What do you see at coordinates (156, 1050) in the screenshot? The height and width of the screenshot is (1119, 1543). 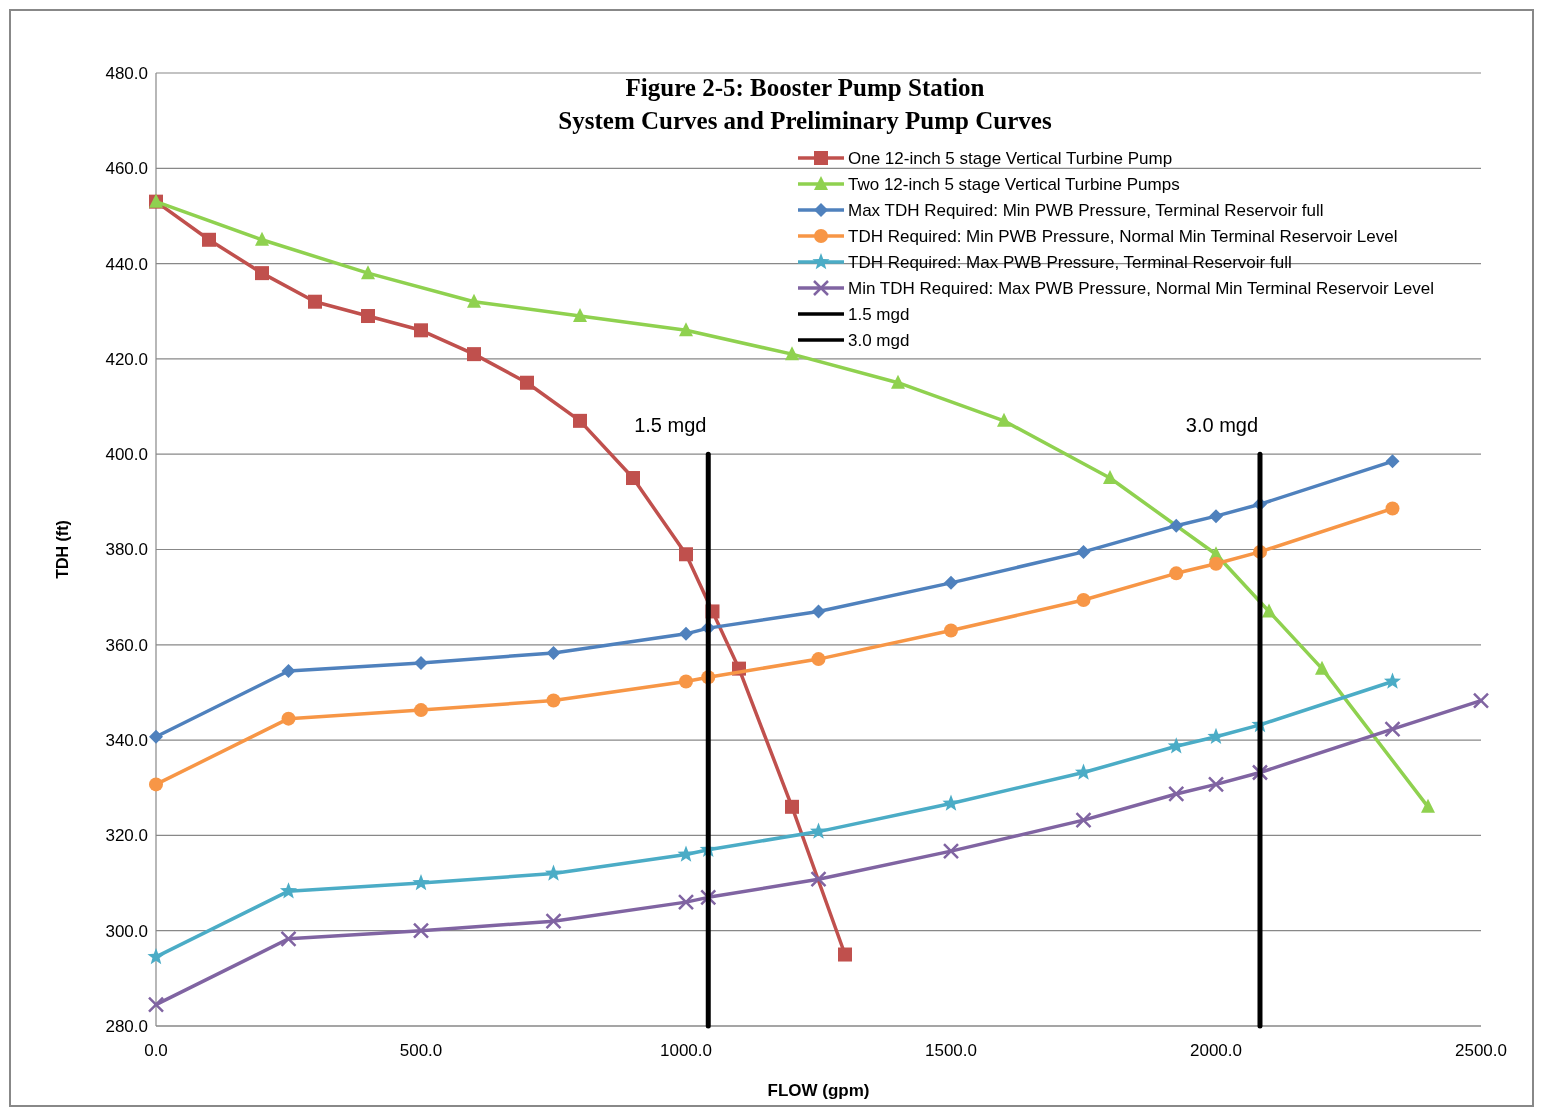 I see `x-tick-label: 0.0` at bounding box center [156, 1050].